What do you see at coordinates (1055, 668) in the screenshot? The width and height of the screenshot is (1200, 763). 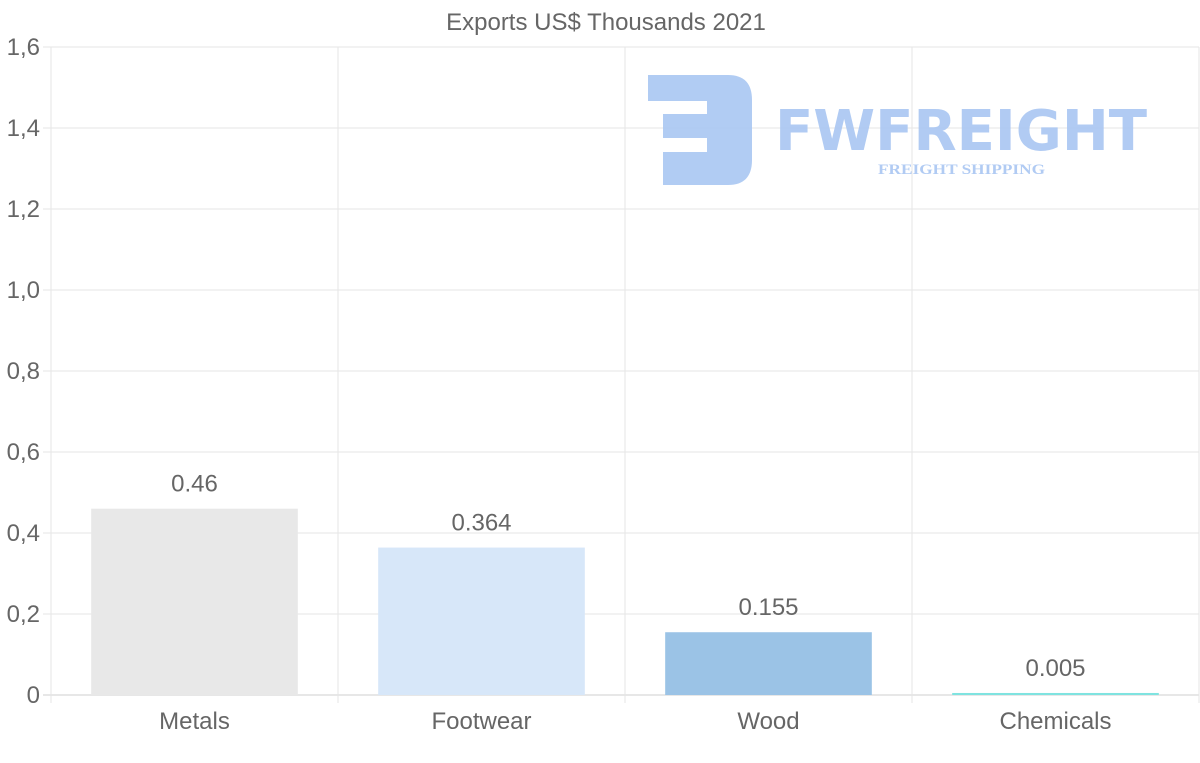 I see `bar-value-label: 0.005` at bounding box center [1055, 668].